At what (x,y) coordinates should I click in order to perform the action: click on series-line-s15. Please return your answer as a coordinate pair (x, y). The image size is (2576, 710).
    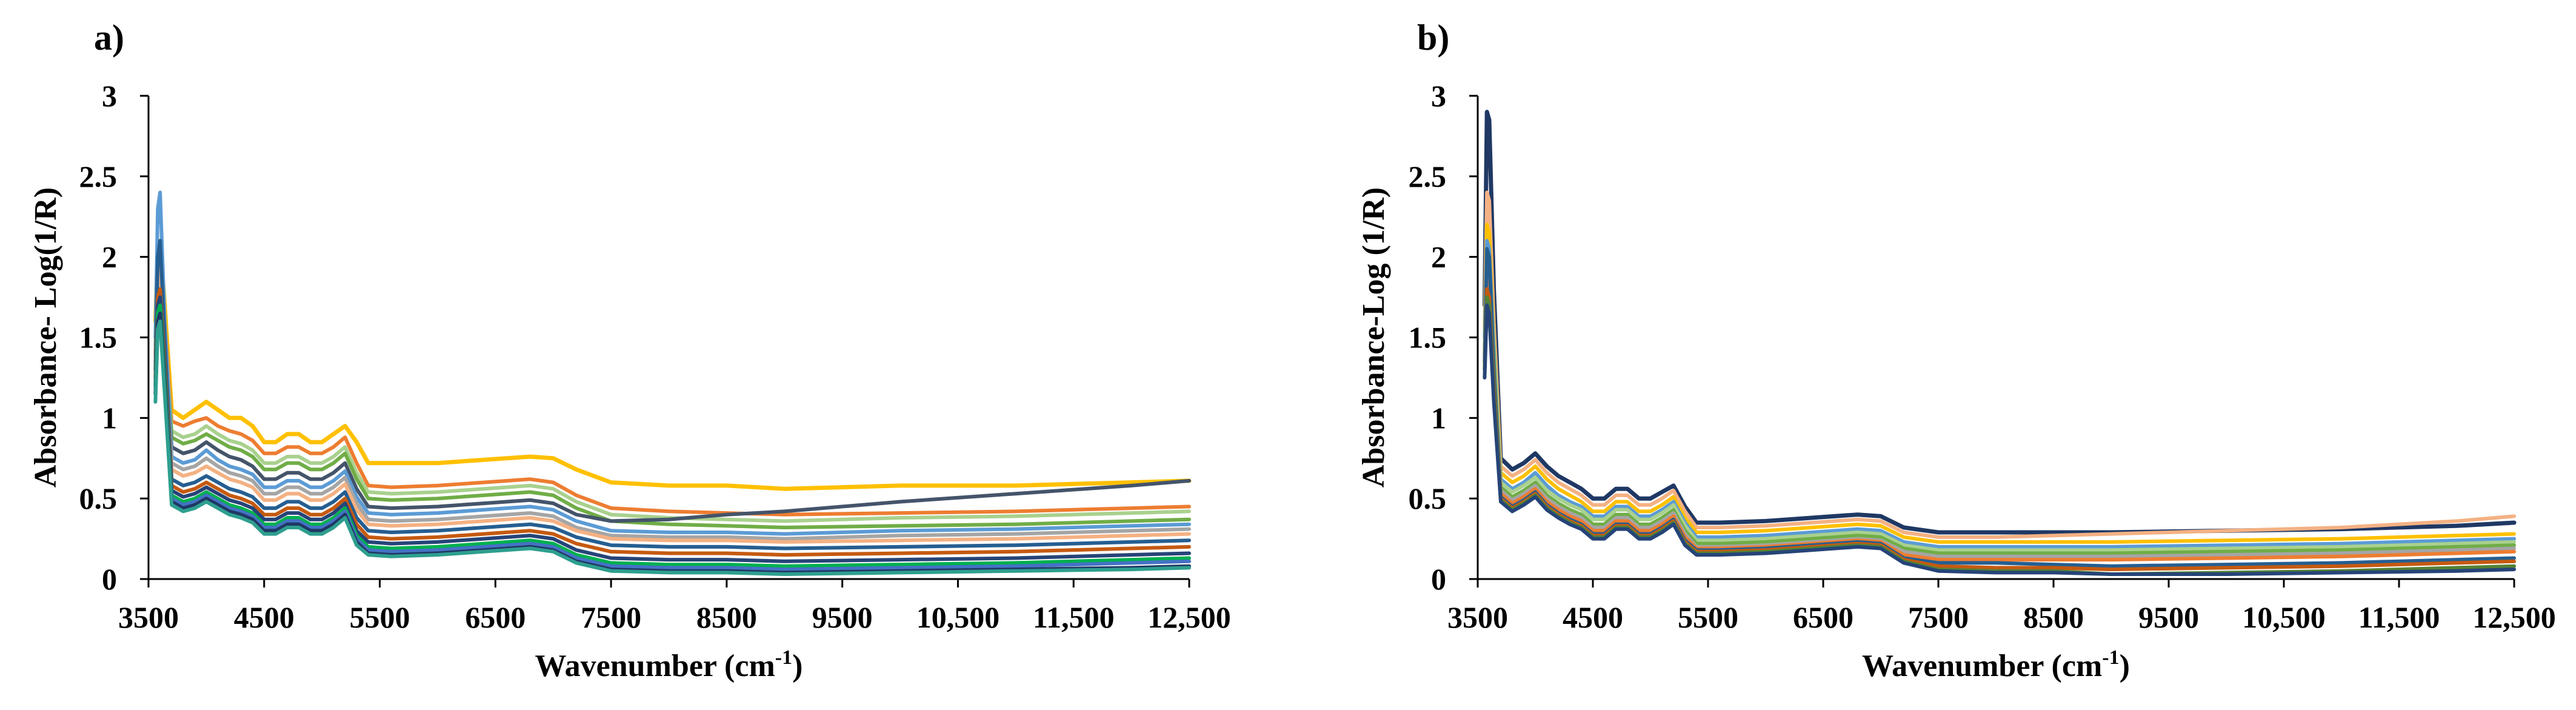
    Looking at the image, I should click on (672, 447).